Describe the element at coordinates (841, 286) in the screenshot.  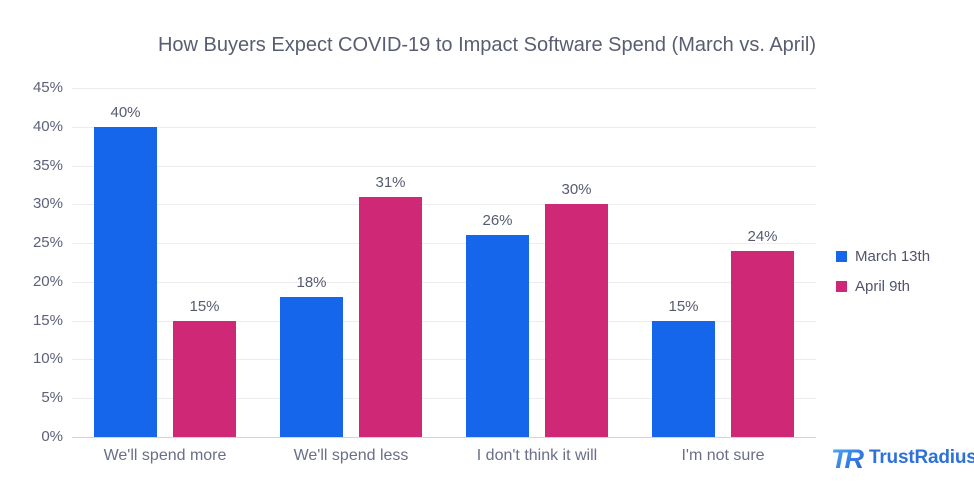
I see `legend-swatch-april-9th` at that location.